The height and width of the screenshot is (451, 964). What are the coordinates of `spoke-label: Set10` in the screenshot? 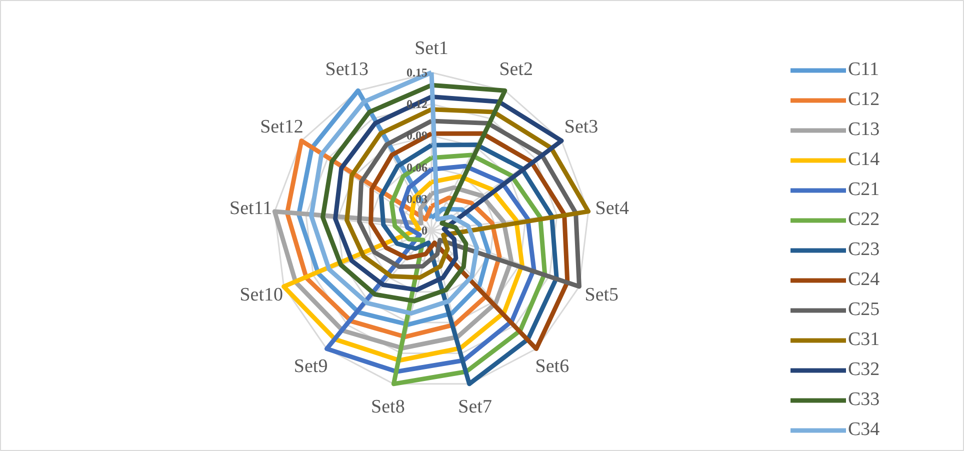 It's located at (261, 295).